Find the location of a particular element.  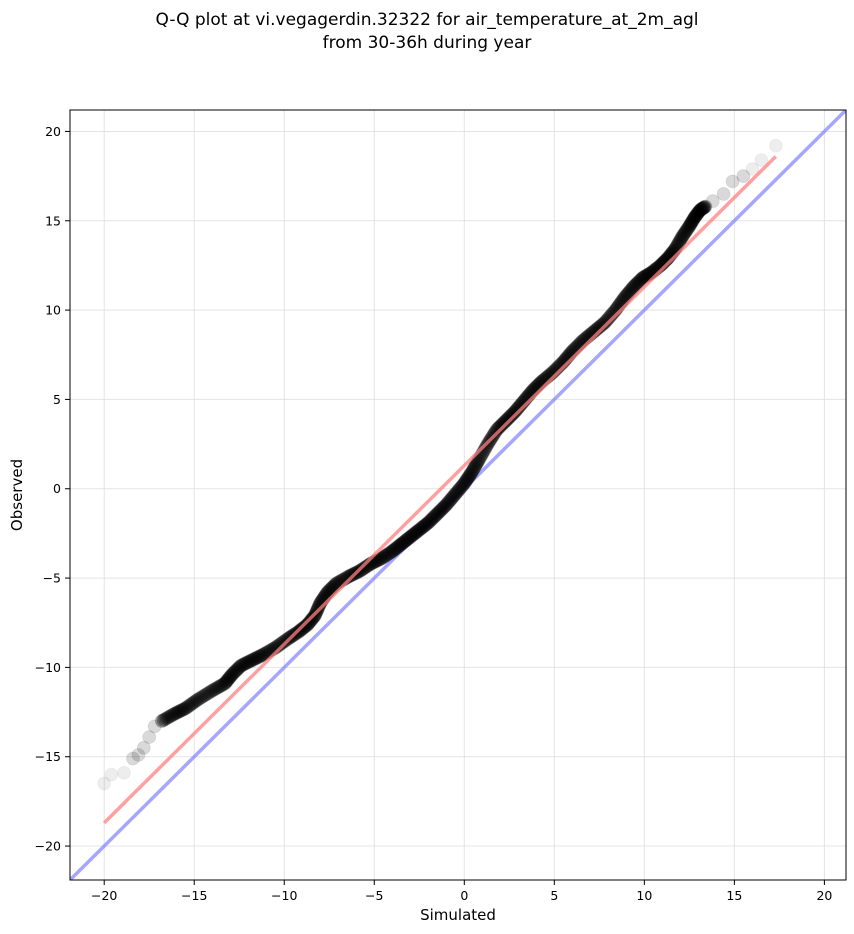

y-tick-label: −15 is located at coordinates (48, 756).